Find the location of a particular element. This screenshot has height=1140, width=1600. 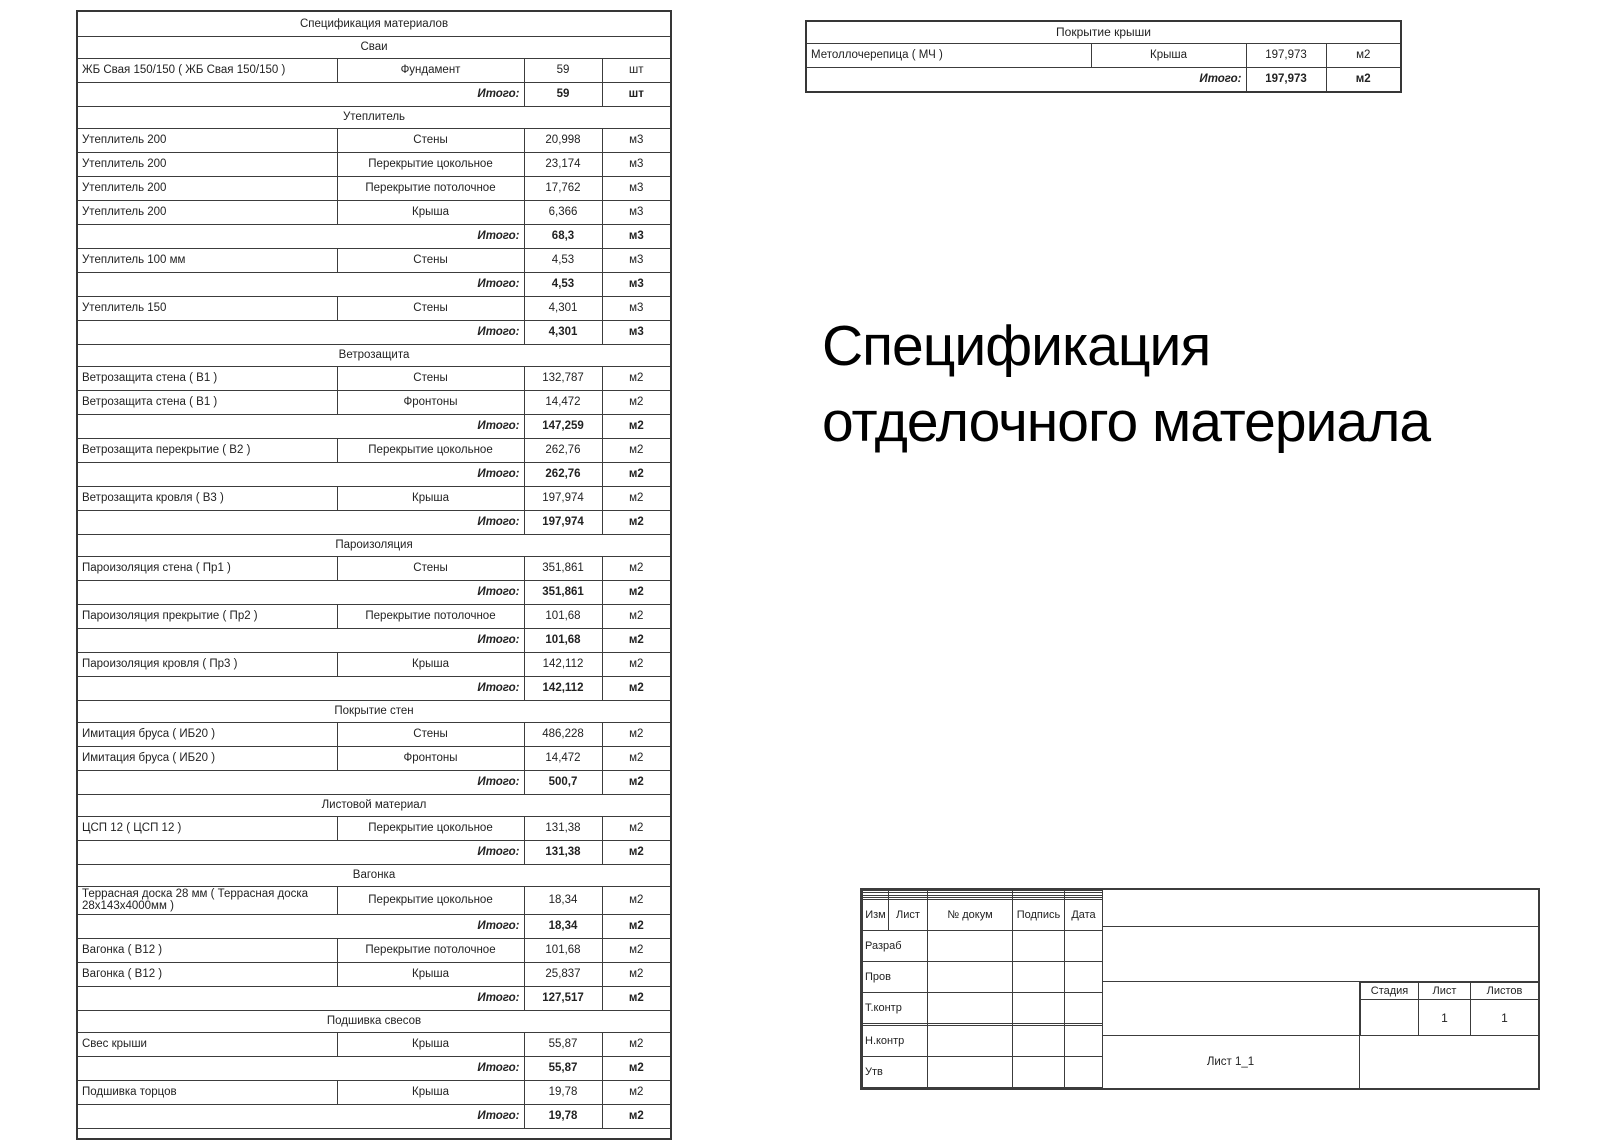

material-qty: 142,112 is located at coordinates (563, 664).